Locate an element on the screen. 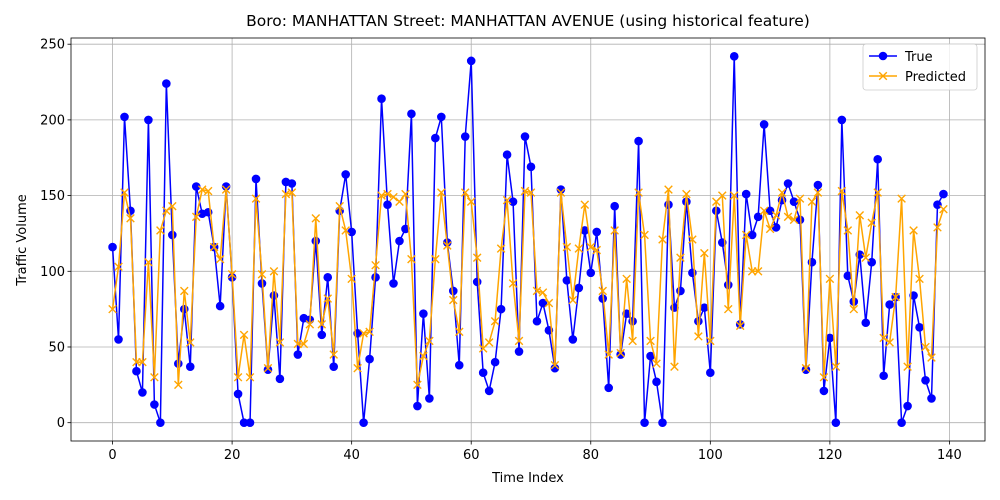  x-axis-label: Time Index is located at coordinates (527, 478).